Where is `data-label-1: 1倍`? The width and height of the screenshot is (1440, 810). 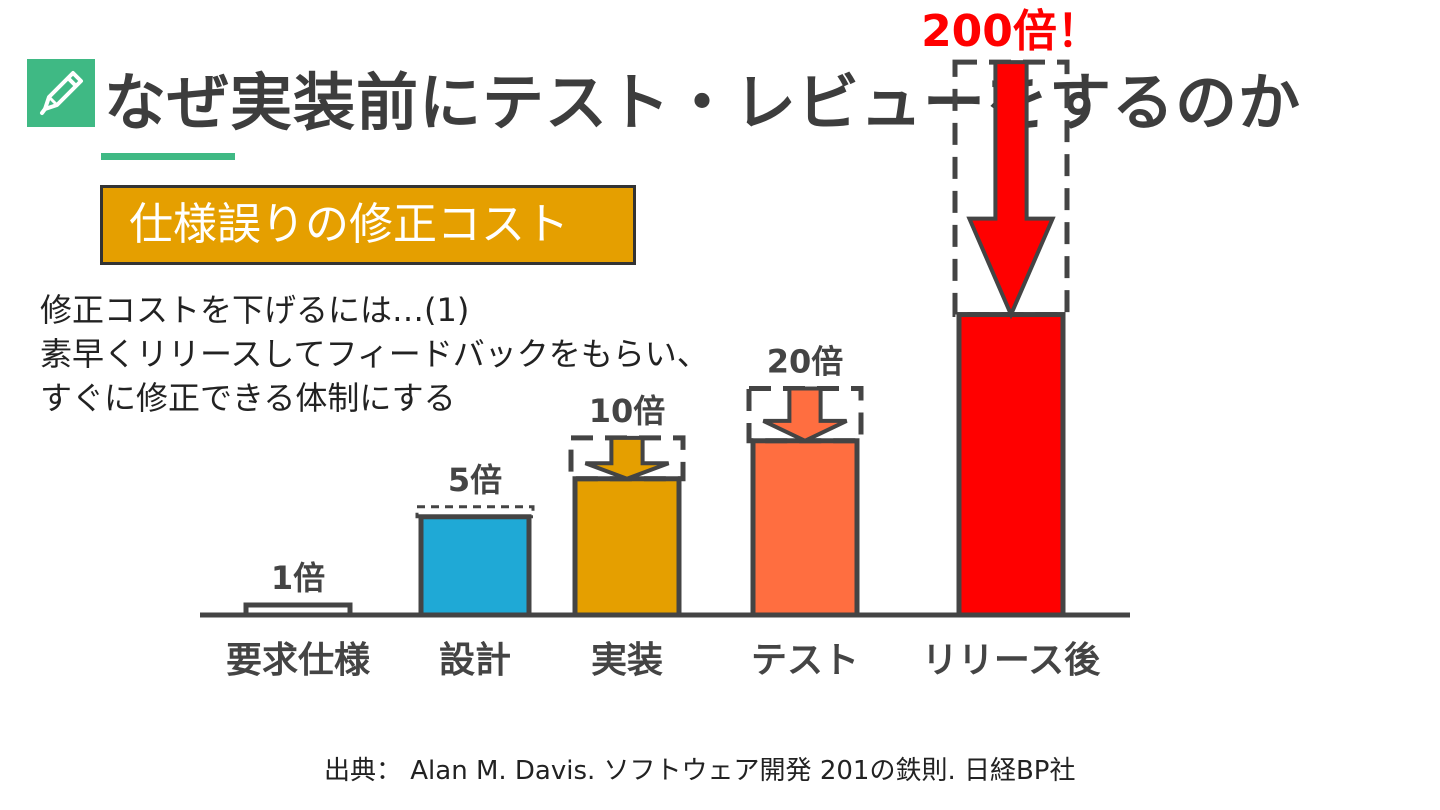
data-label-1: 1倍 is located at coordinates (298, 578).